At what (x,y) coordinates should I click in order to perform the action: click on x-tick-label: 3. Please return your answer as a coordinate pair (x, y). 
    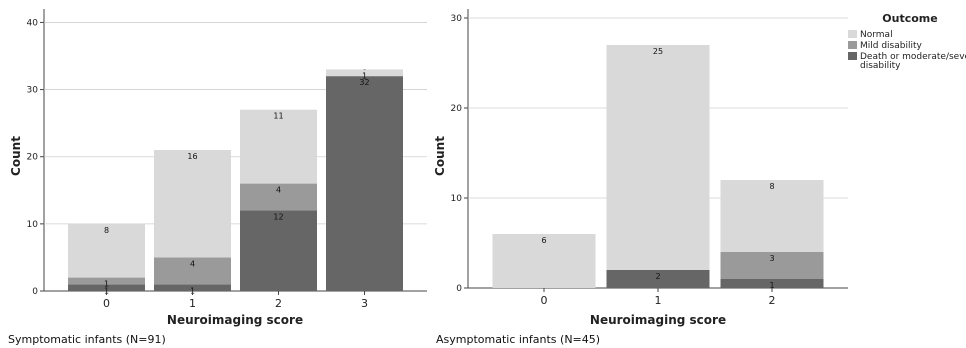
    Looking at the image, I should click on (364, 303).